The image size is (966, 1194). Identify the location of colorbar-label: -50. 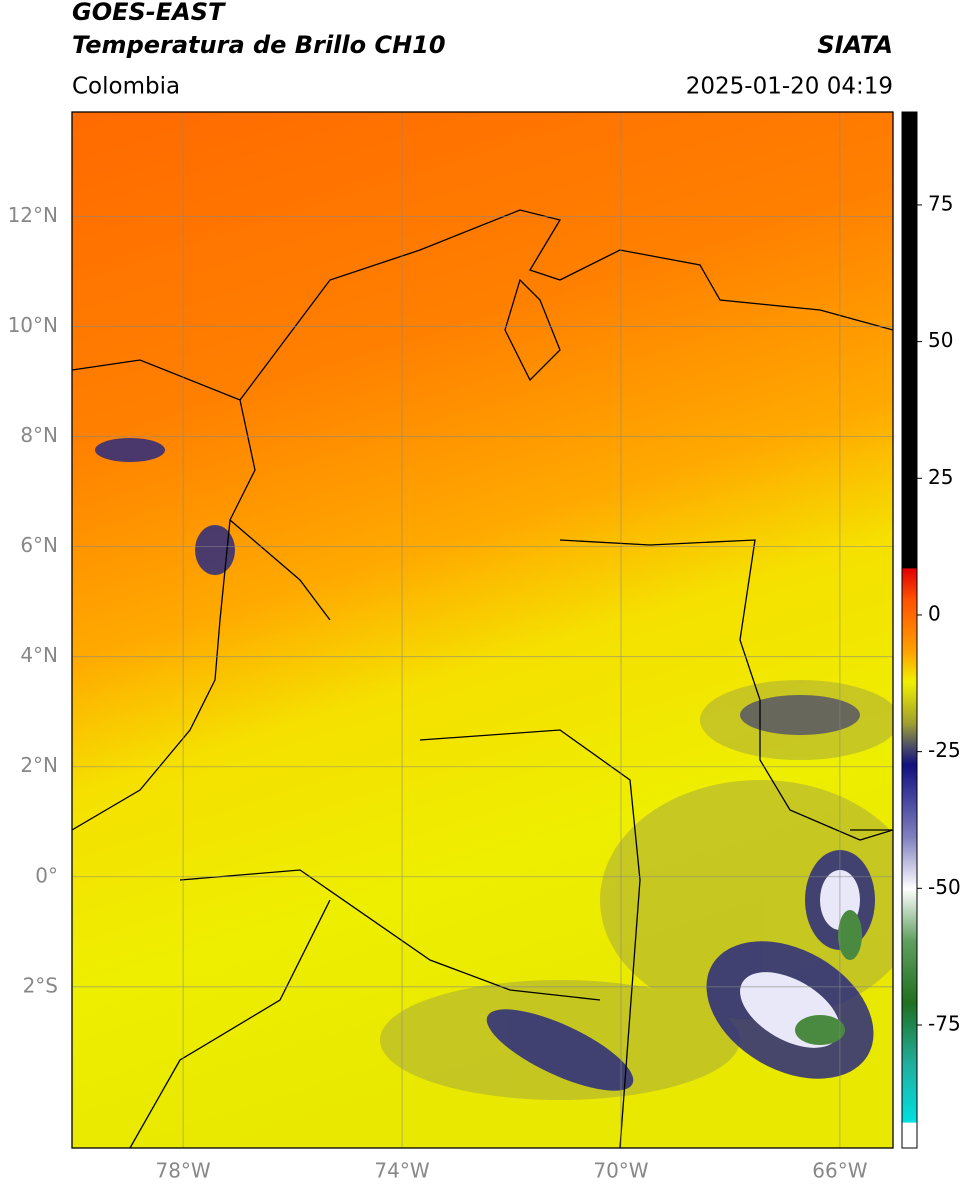
(944, 887).